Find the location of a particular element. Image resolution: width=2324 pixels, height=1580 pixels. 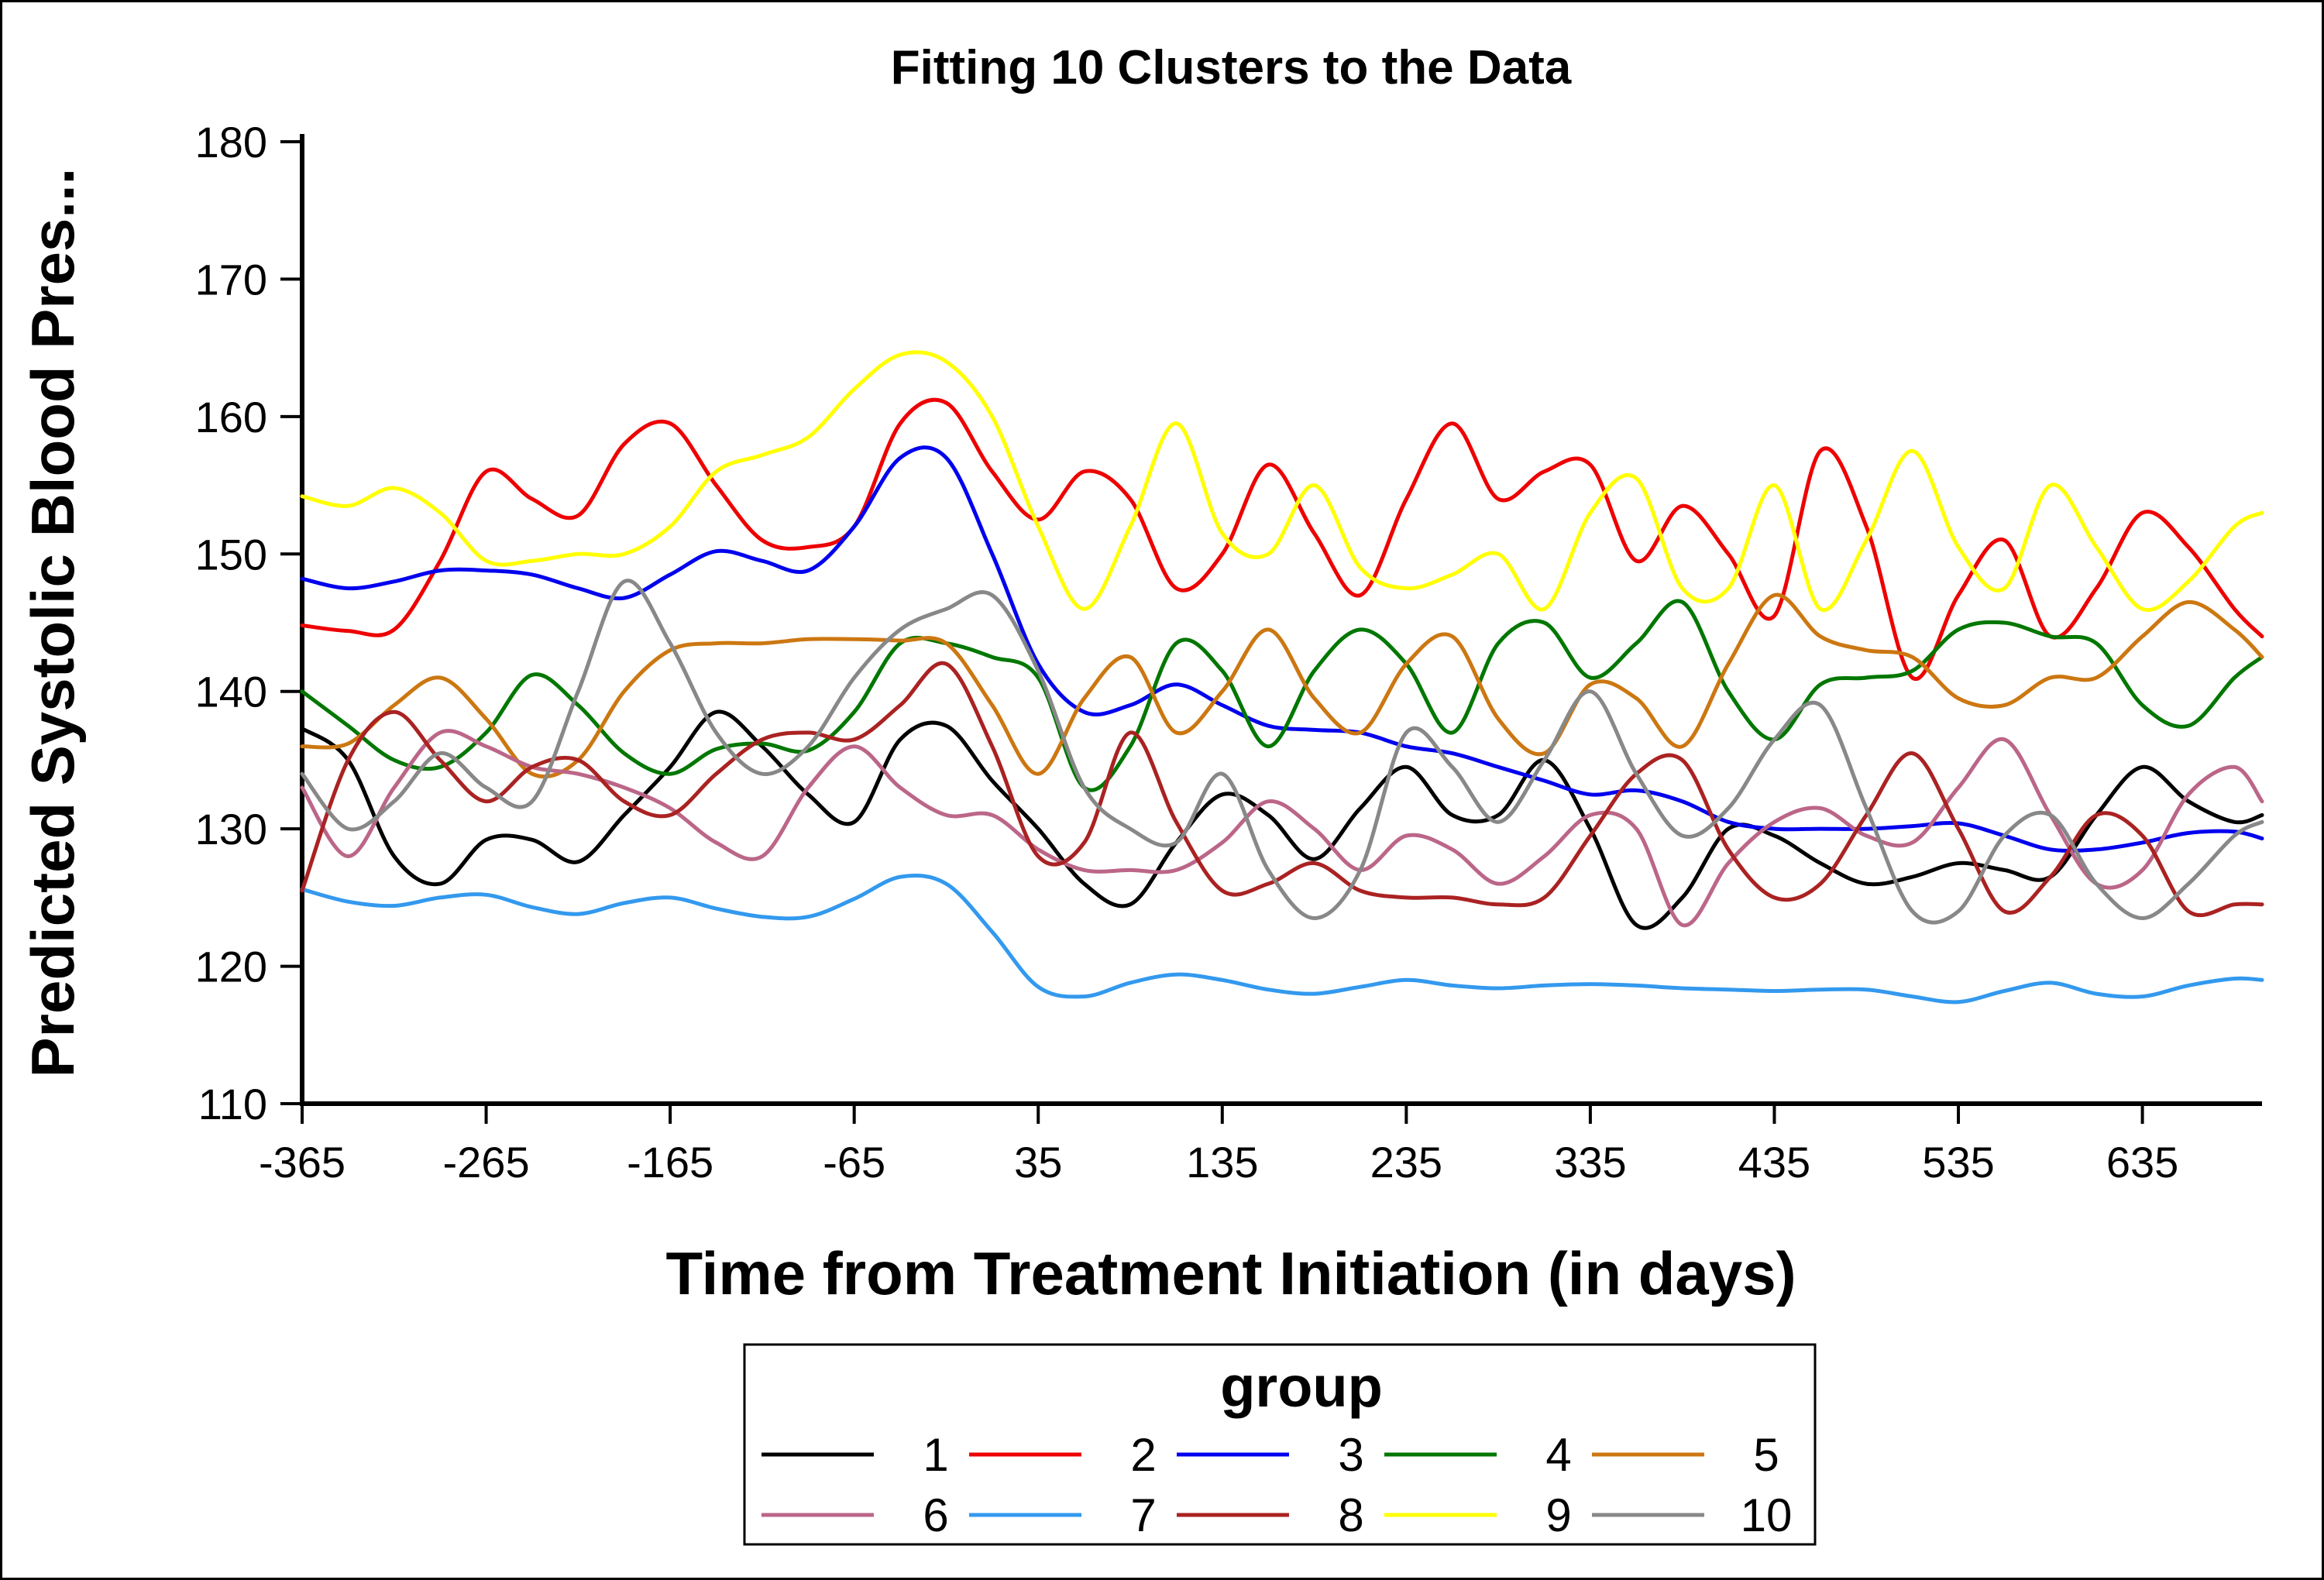

legend-label-5: 5 is located at coordinates (1766, 1455).